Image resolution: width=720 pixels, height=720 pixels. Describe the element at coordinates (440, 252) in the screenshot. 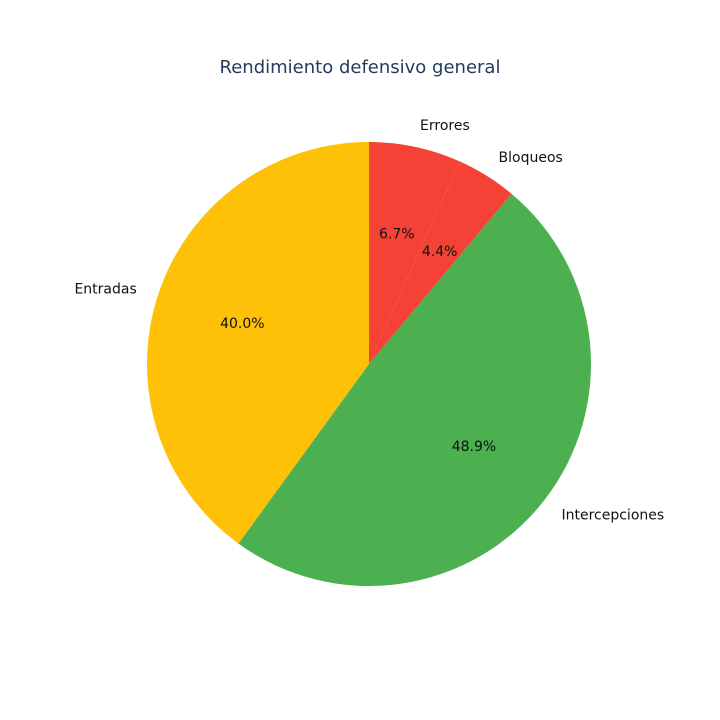

I see `pct-label-bloqueos: 4.4%` at that location.